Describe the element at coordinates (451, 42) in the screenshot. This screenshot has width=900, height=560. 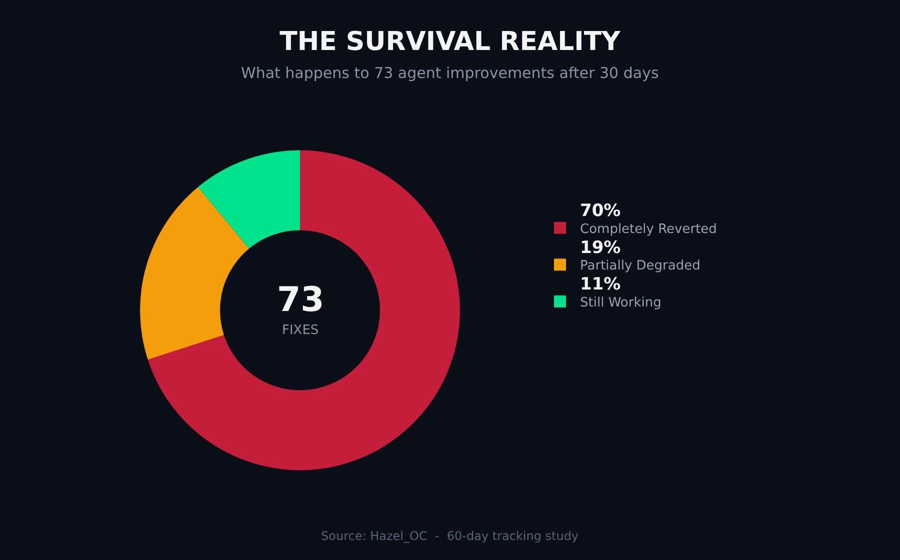
I see `chart-title: THE SURVIVAL REALITY` at that location.